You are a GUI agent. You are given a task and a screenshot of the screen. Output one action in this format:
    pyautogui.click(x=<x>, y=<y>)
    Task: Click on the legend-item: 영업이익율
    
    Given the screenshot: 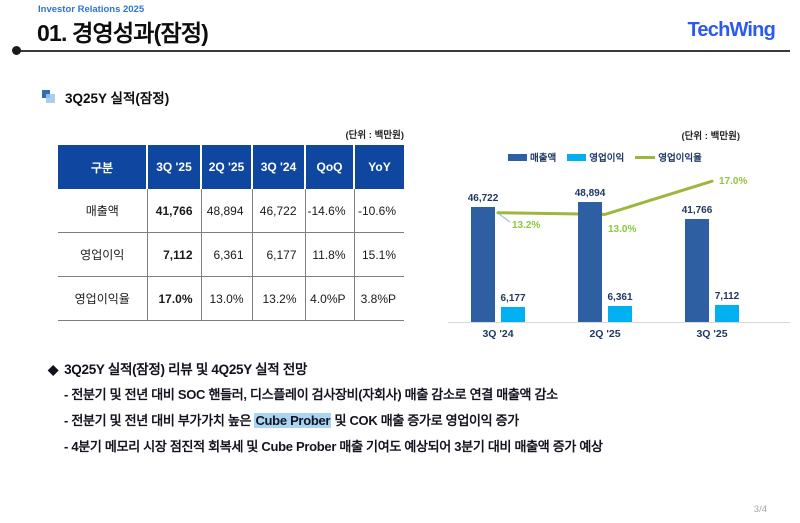 What is the action you would take?
    pyautogui.click(x=668, y=157)
    